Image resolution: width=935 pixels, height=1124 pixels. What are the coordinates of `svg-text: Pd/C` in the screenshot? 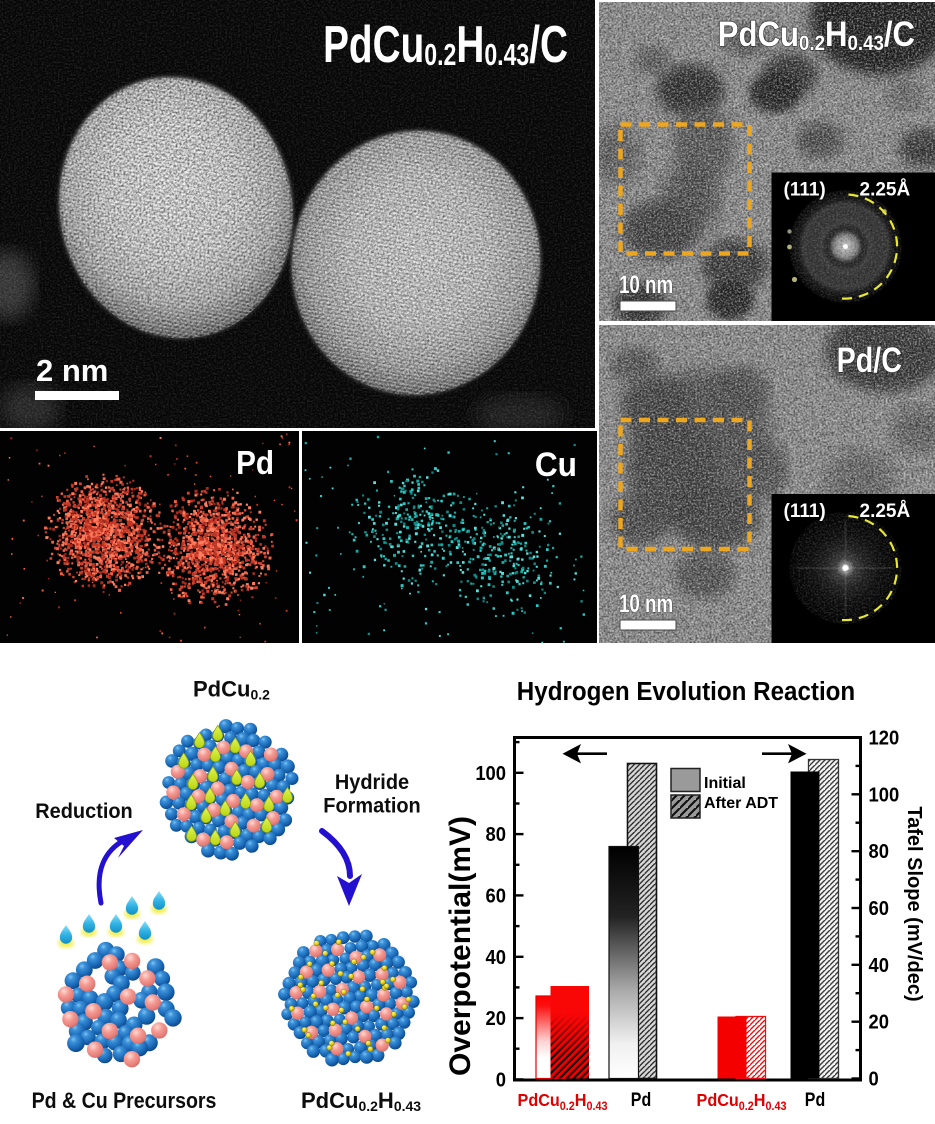 It's located at (869, 359).